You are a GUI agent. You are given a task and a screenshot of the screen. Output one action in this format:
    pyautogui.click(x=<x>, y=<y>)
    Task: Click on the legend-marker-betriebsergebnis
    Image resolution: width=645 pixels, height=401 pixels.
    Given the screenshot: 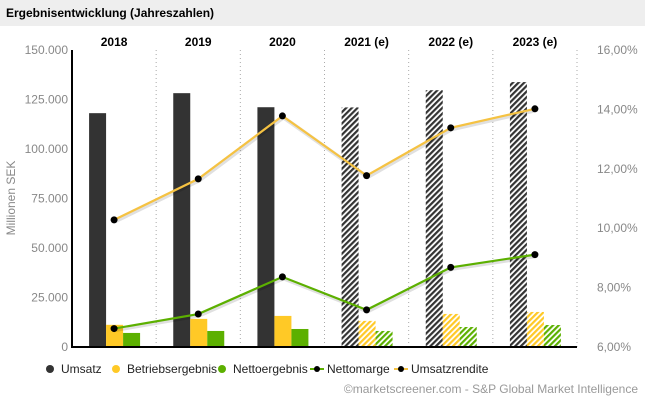 What is the action you would take?
    pyautogui.click(x=116, y=369)
    